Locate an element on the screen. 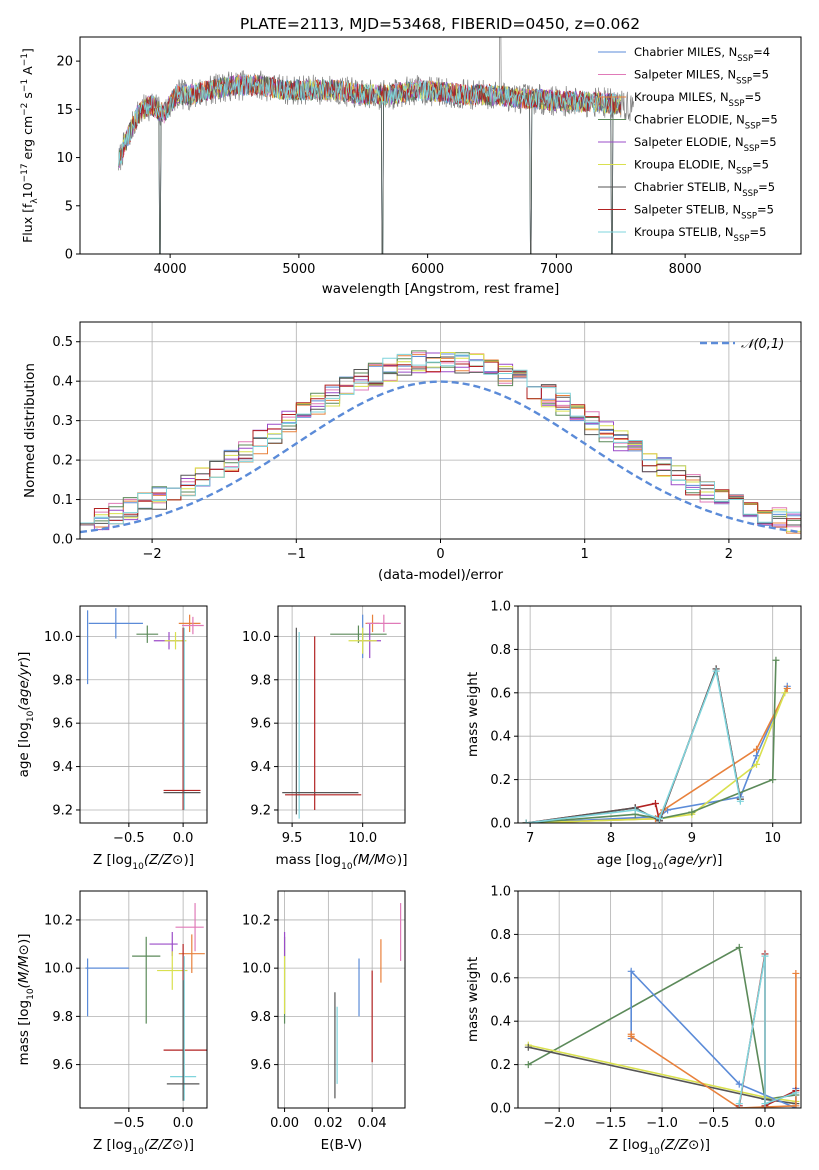 This screenshot has height=1170, width=819. y-tick-label: 0.6 is located at coordinates (500, 978).